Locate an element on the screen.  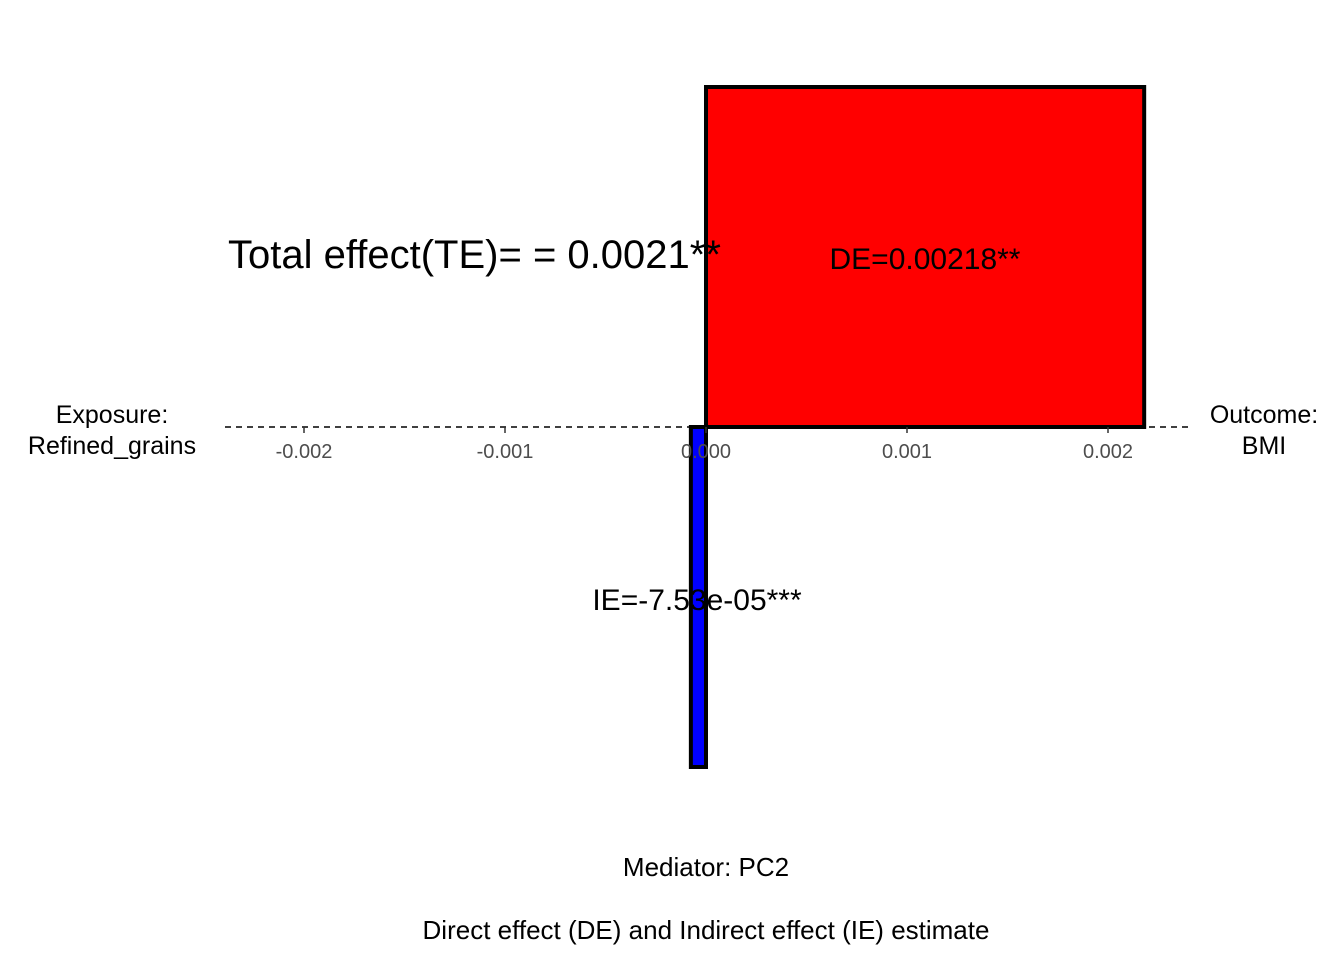
total-effect-label: Total effect(TE)= = 0.0021** is located at coordinates (474, 255).